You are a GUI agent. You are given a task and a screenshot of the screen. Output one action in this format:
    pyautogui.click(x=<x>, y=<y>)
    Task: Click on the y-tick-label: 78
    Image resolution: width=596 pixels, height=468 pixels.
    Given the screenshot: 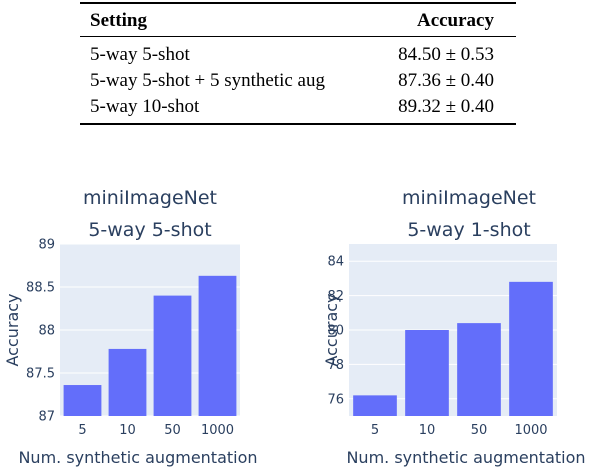 What is the action you would take?
    pyautogui.click(x=335, y=365)
    